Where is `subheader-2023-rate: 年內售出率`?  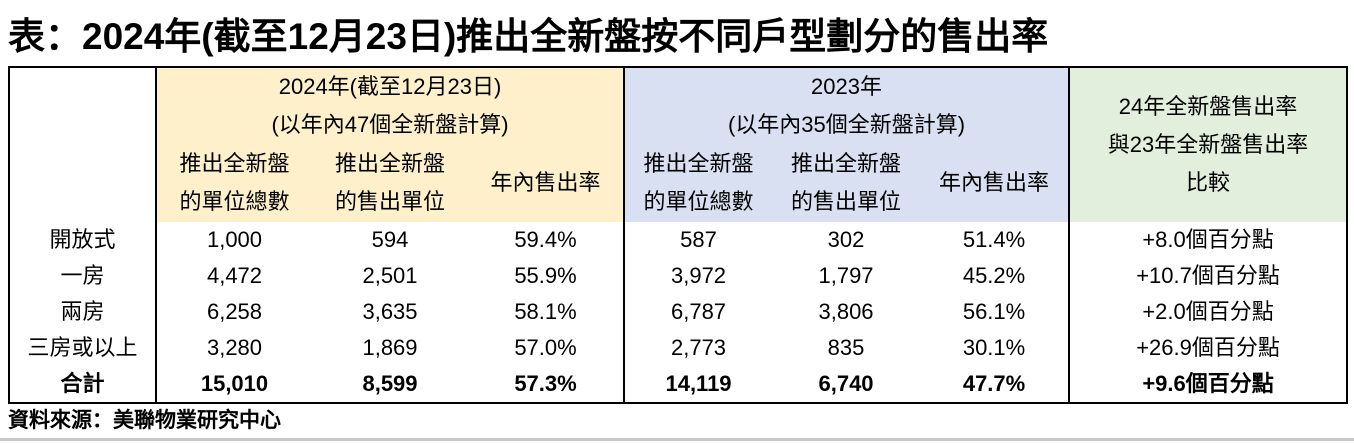
subheader-2023-rate: 年內售出率 is located at coordinates (995, 183).